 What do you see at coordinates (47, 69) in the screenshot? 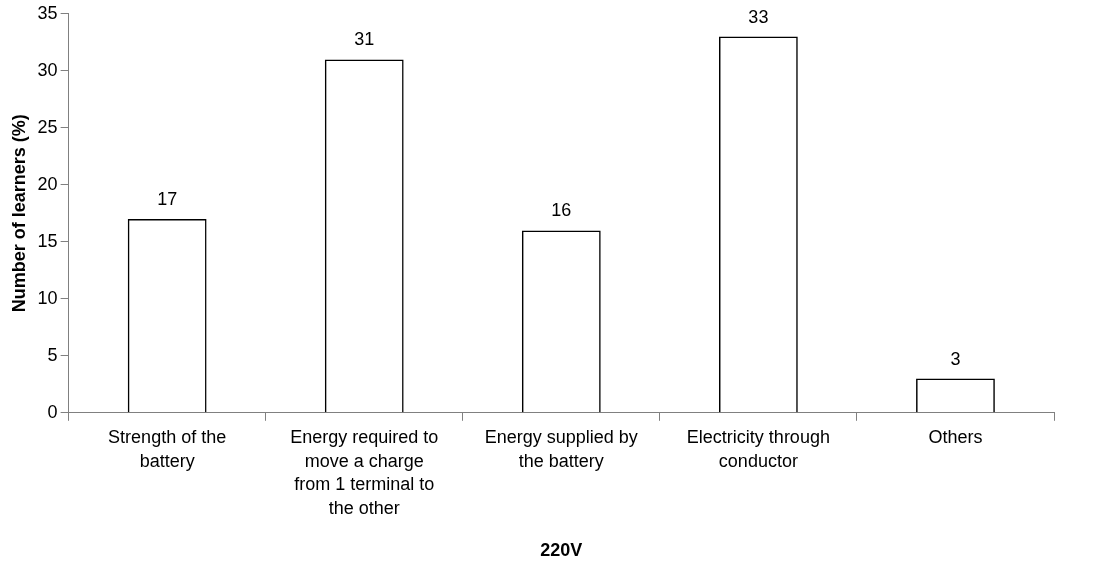
I see `y-tick-label: 30` at bounding box center [47, 69].